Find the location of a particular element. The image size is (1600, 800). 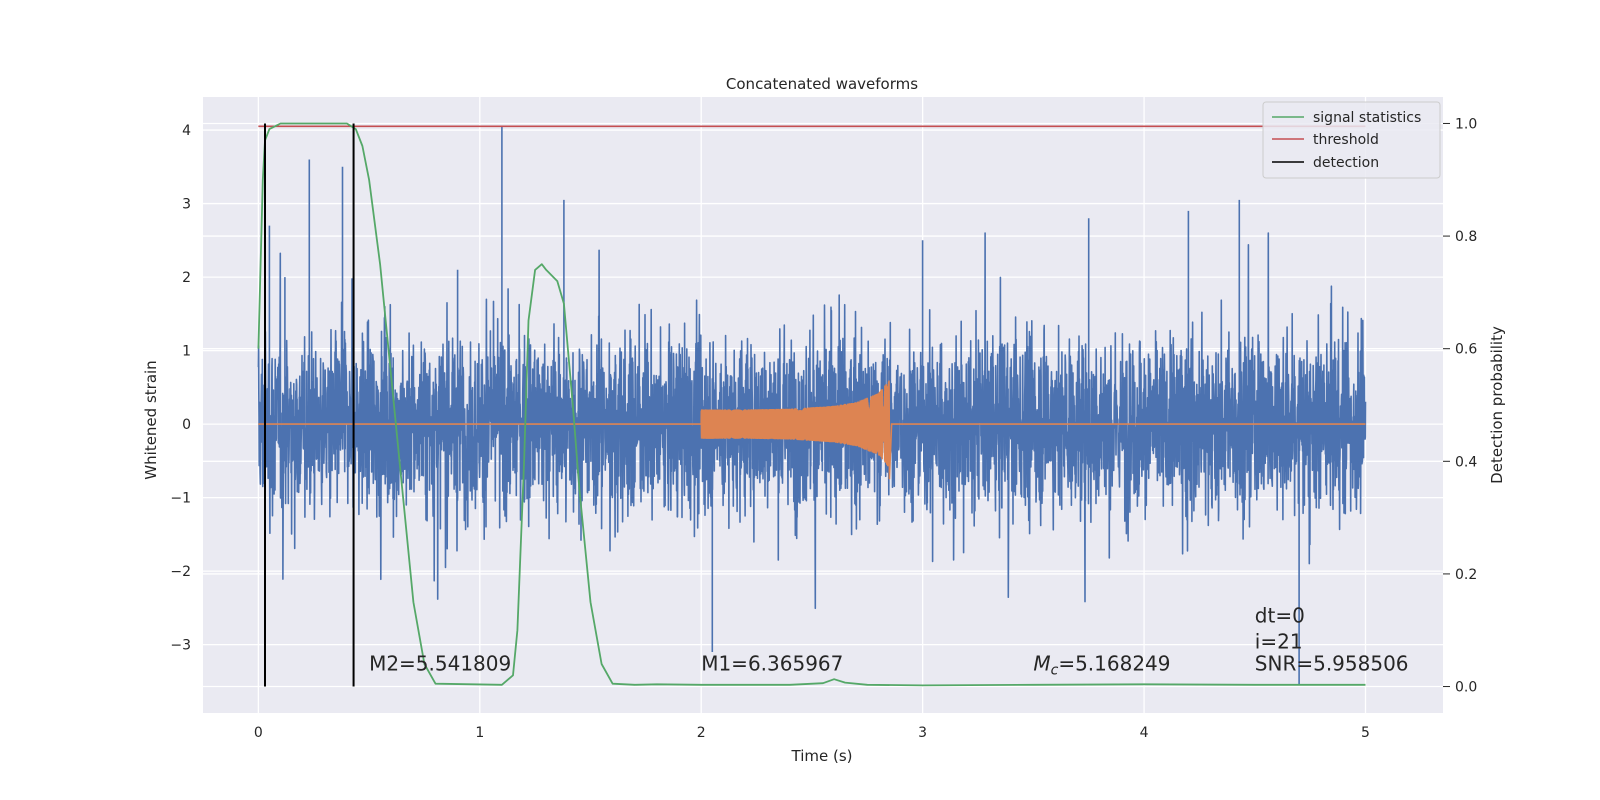

legend-box is located at coordinates (1351, 140).